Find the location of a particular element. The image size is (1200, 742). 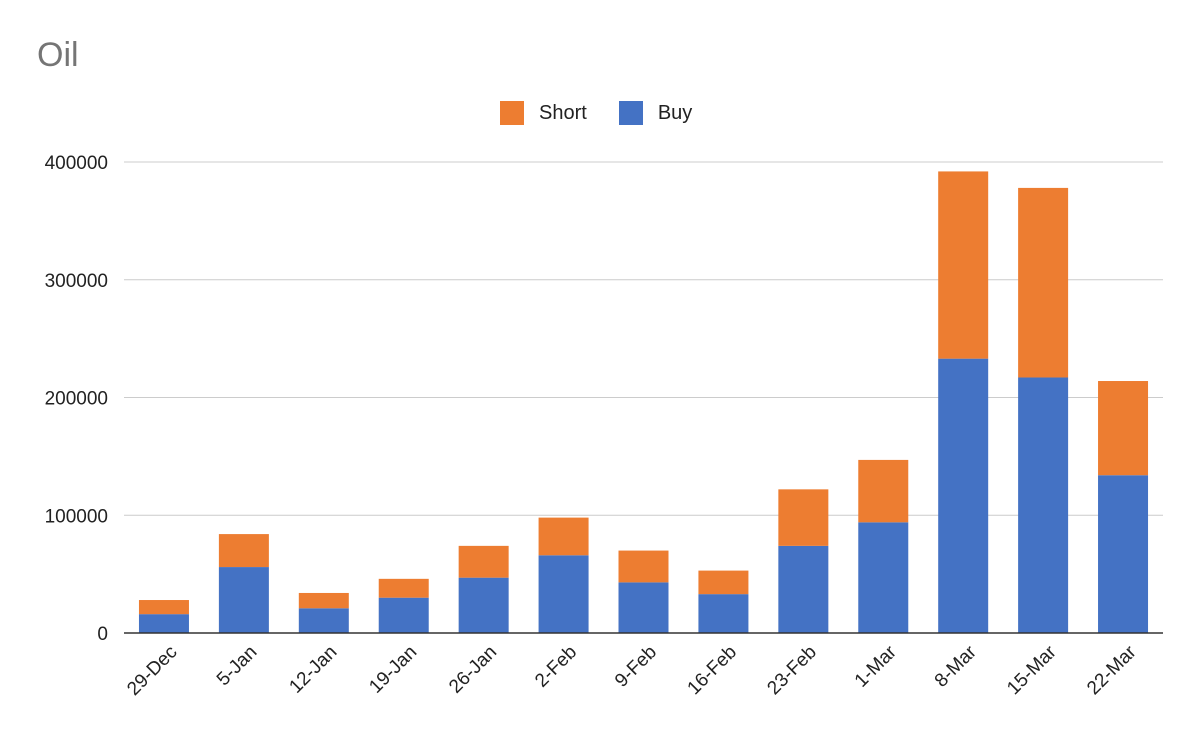

bar-buy-15-Mar is located at coordinates (1043, 505).